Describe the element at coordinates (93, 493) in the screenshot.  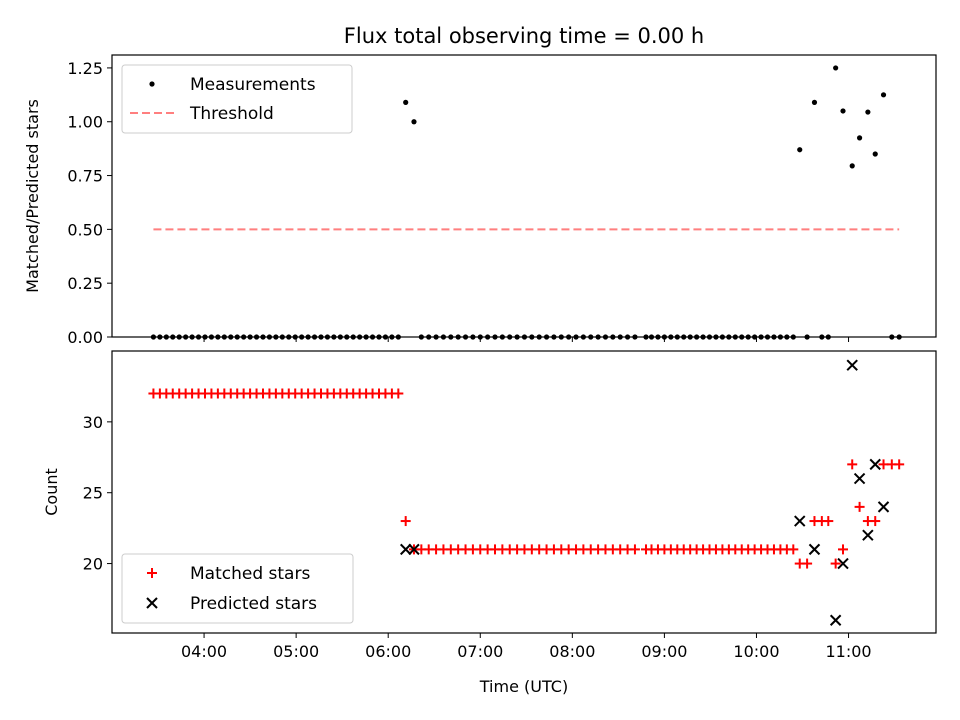
I see `bottom-ytick-label: 25` at that location.